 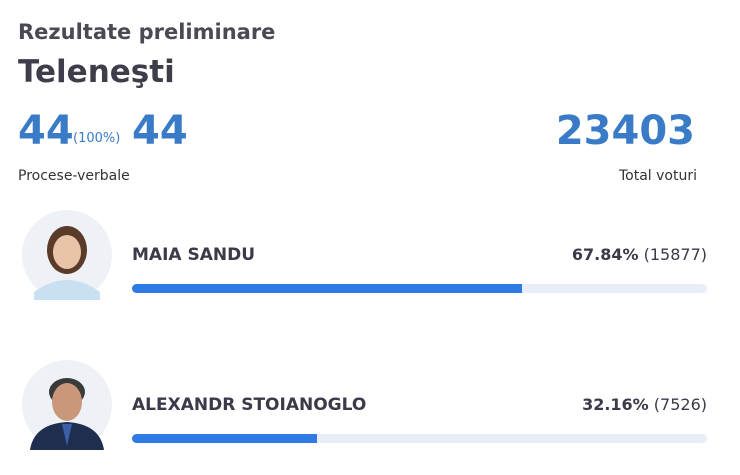 What do you see at coordinates (625, 131) in the screenshot?
I see `total-votes: 23403` at bounding box center [625, 131].